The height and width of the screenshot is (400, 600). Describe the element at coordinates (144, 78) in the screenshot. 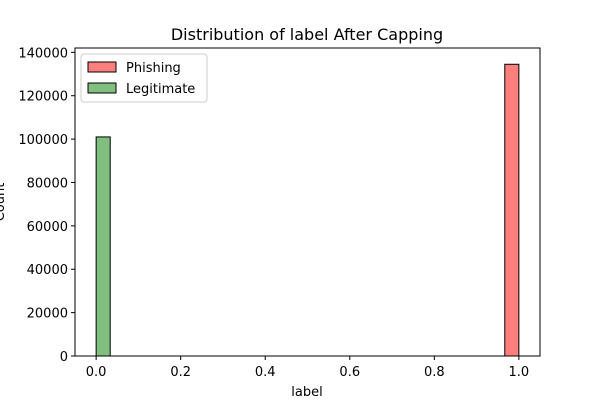

I see `legend: Phishing Legitimate` at that location.